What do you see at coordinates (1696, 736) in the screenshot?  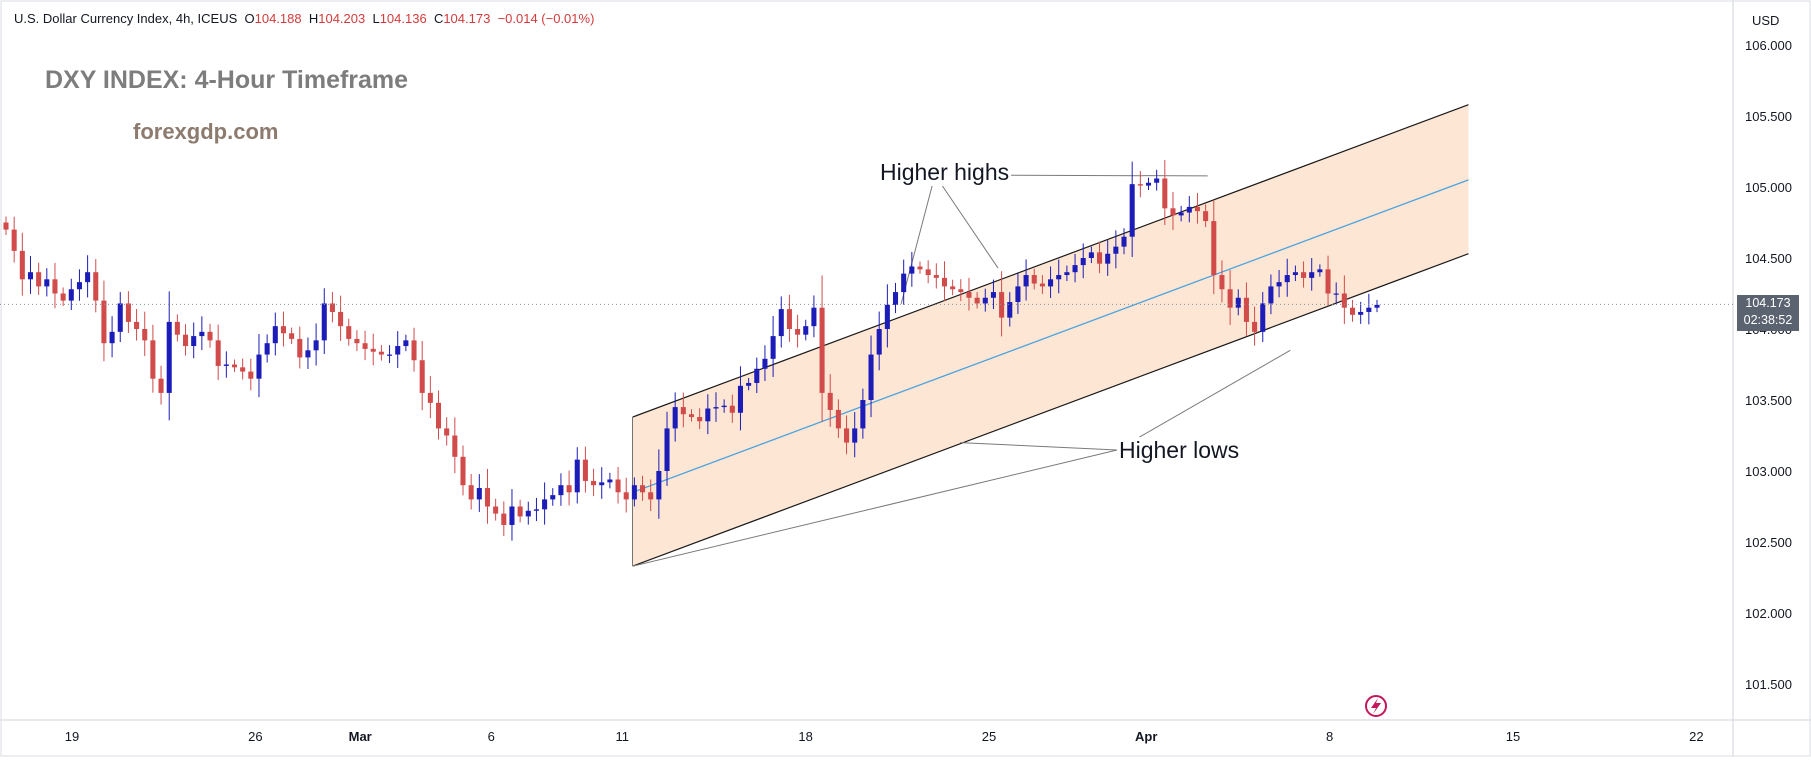 I see `x-tick-label: 22` at bounding box center [1696, 736].